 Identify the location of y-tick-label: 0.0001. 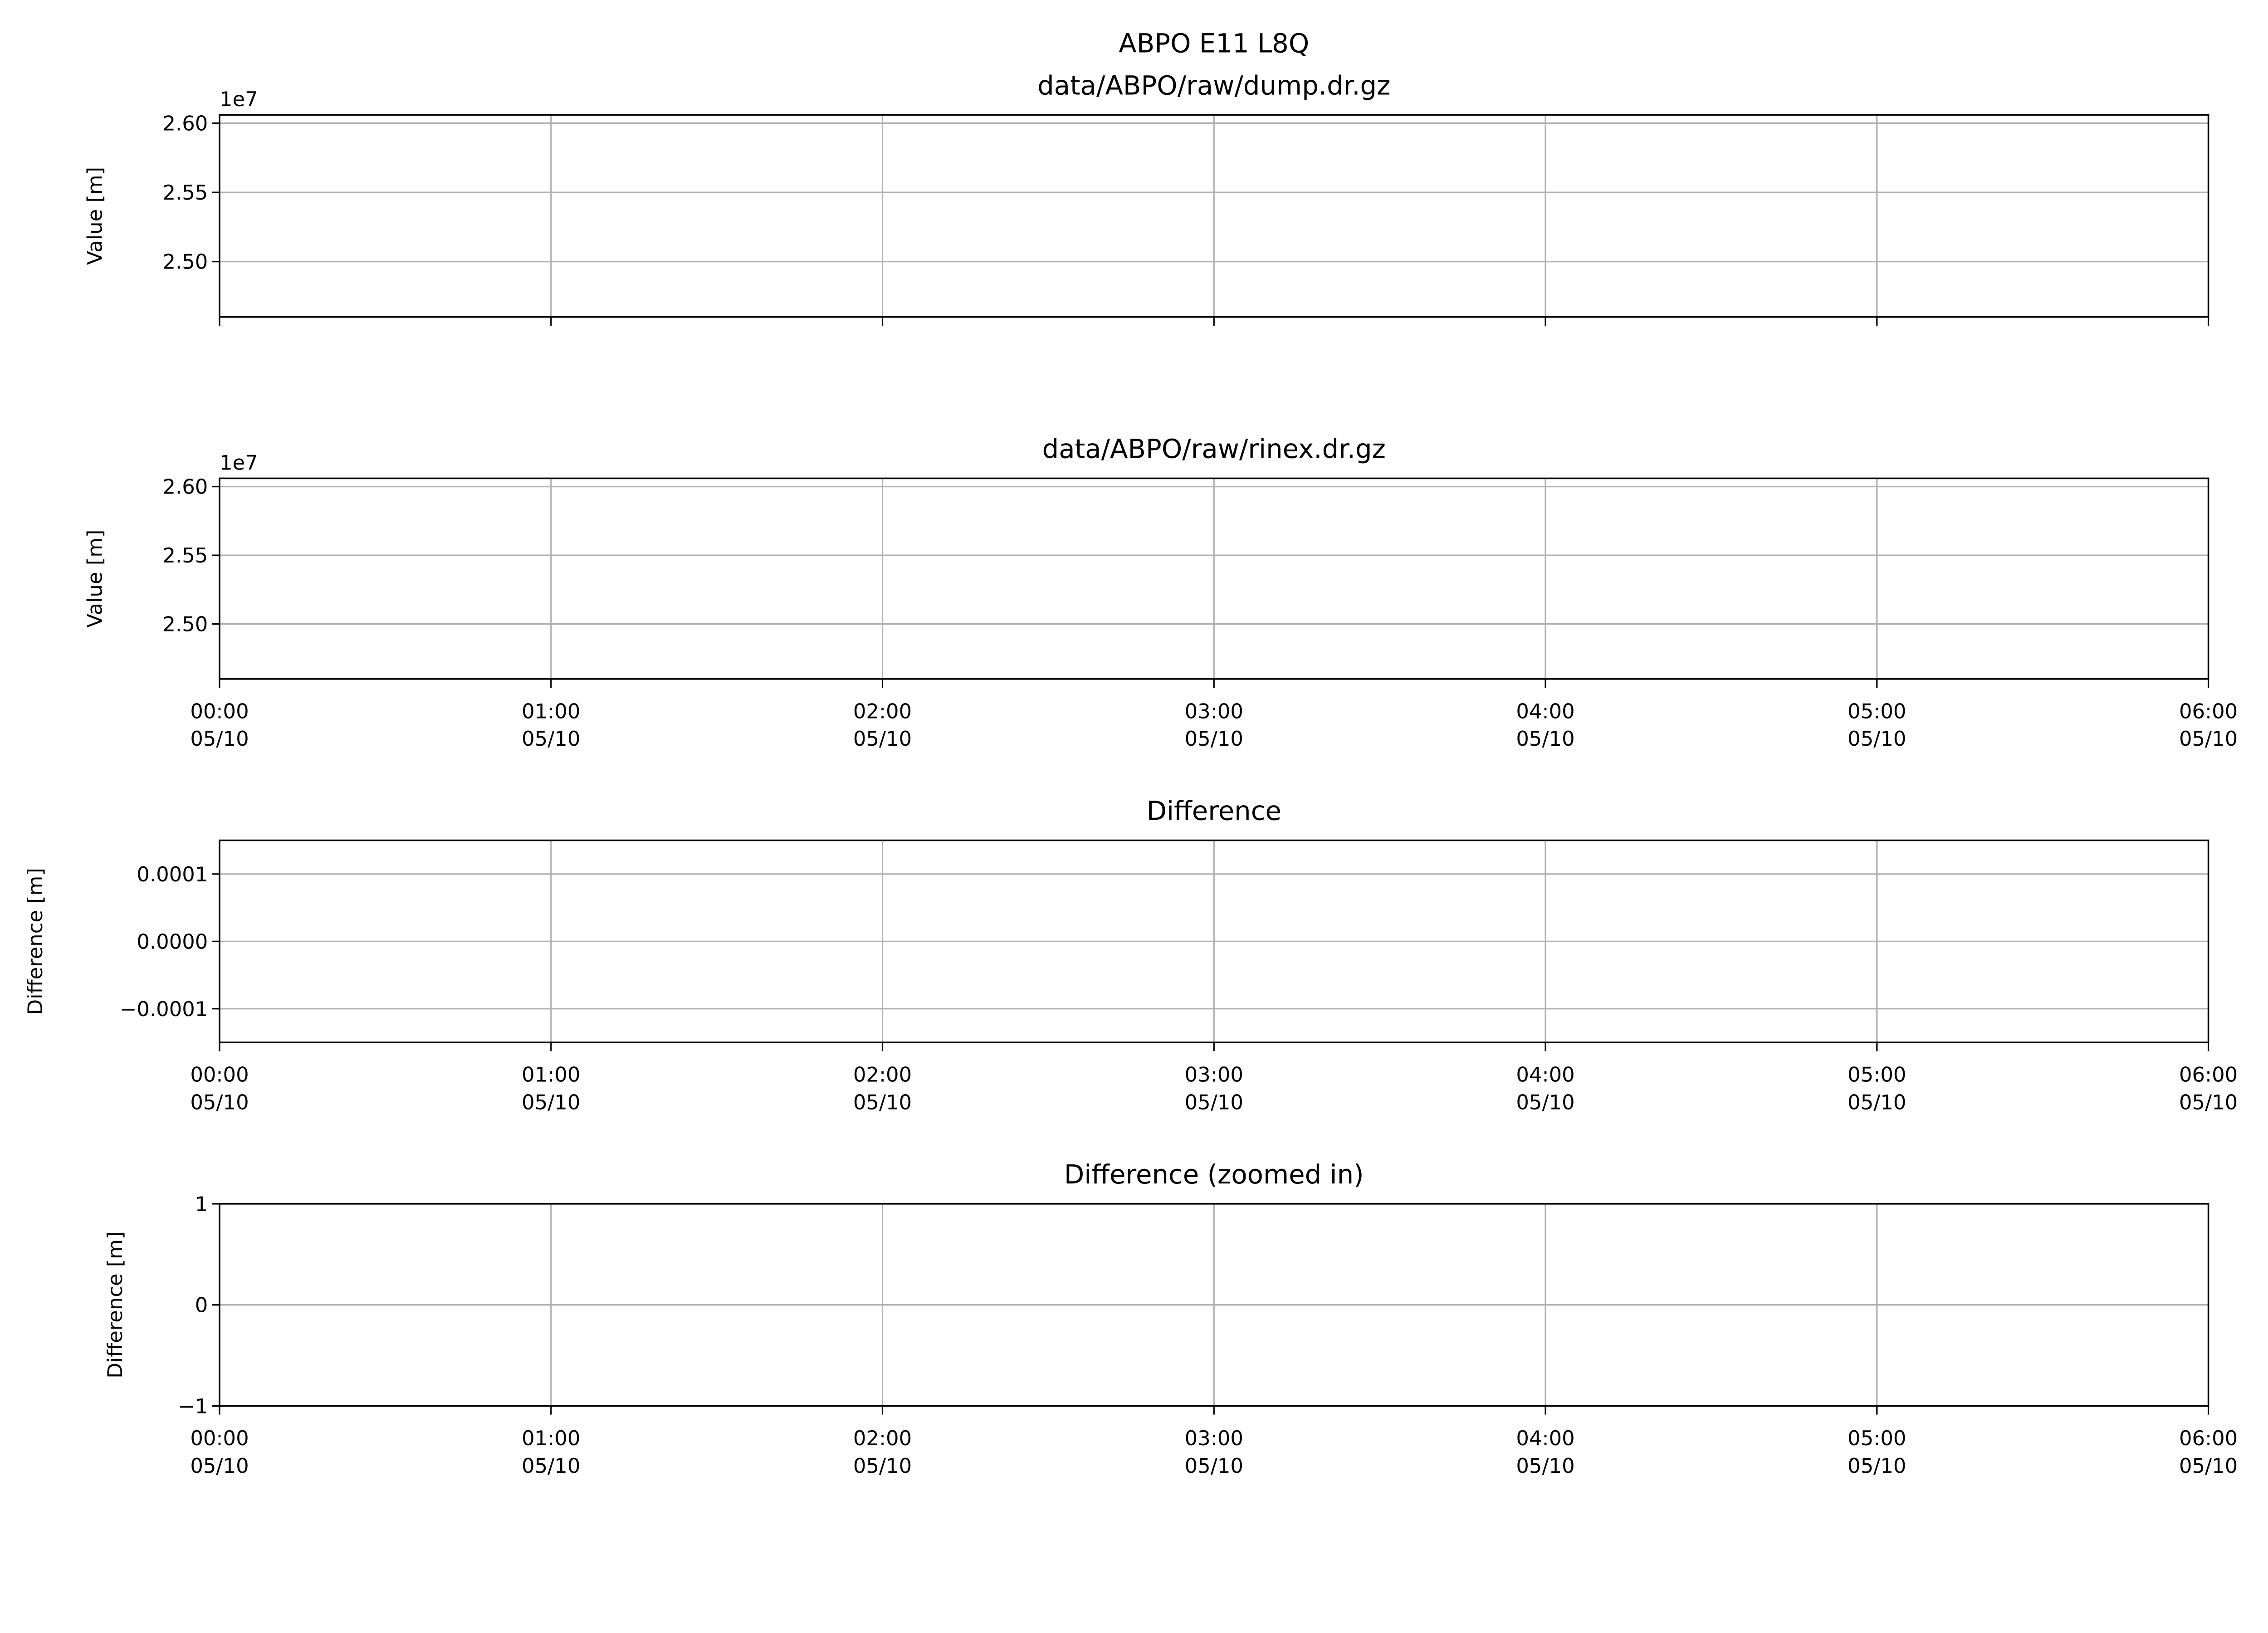
(172, 874).